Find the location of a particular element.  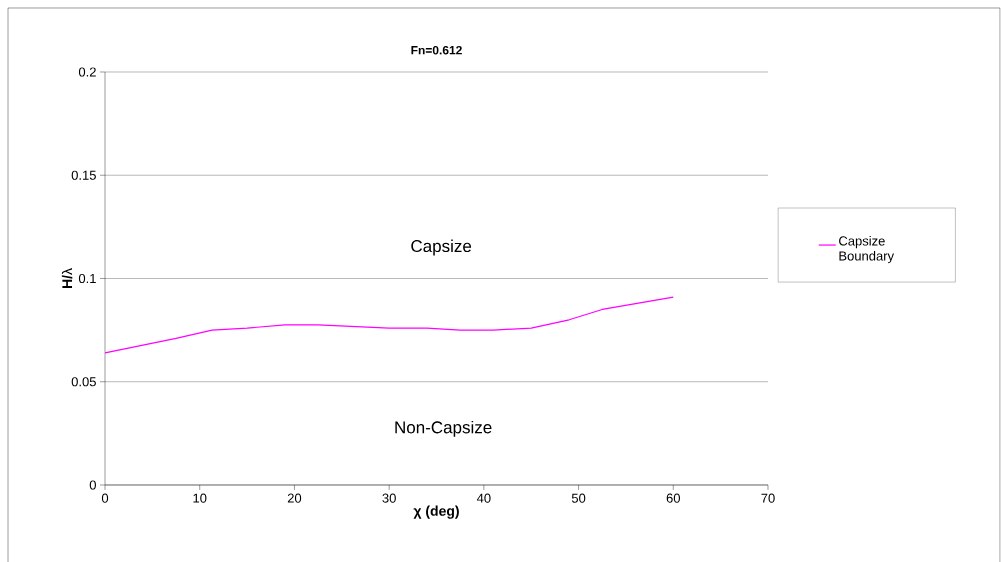

x-tick-label: 50 is located at coordinates (578, 498).